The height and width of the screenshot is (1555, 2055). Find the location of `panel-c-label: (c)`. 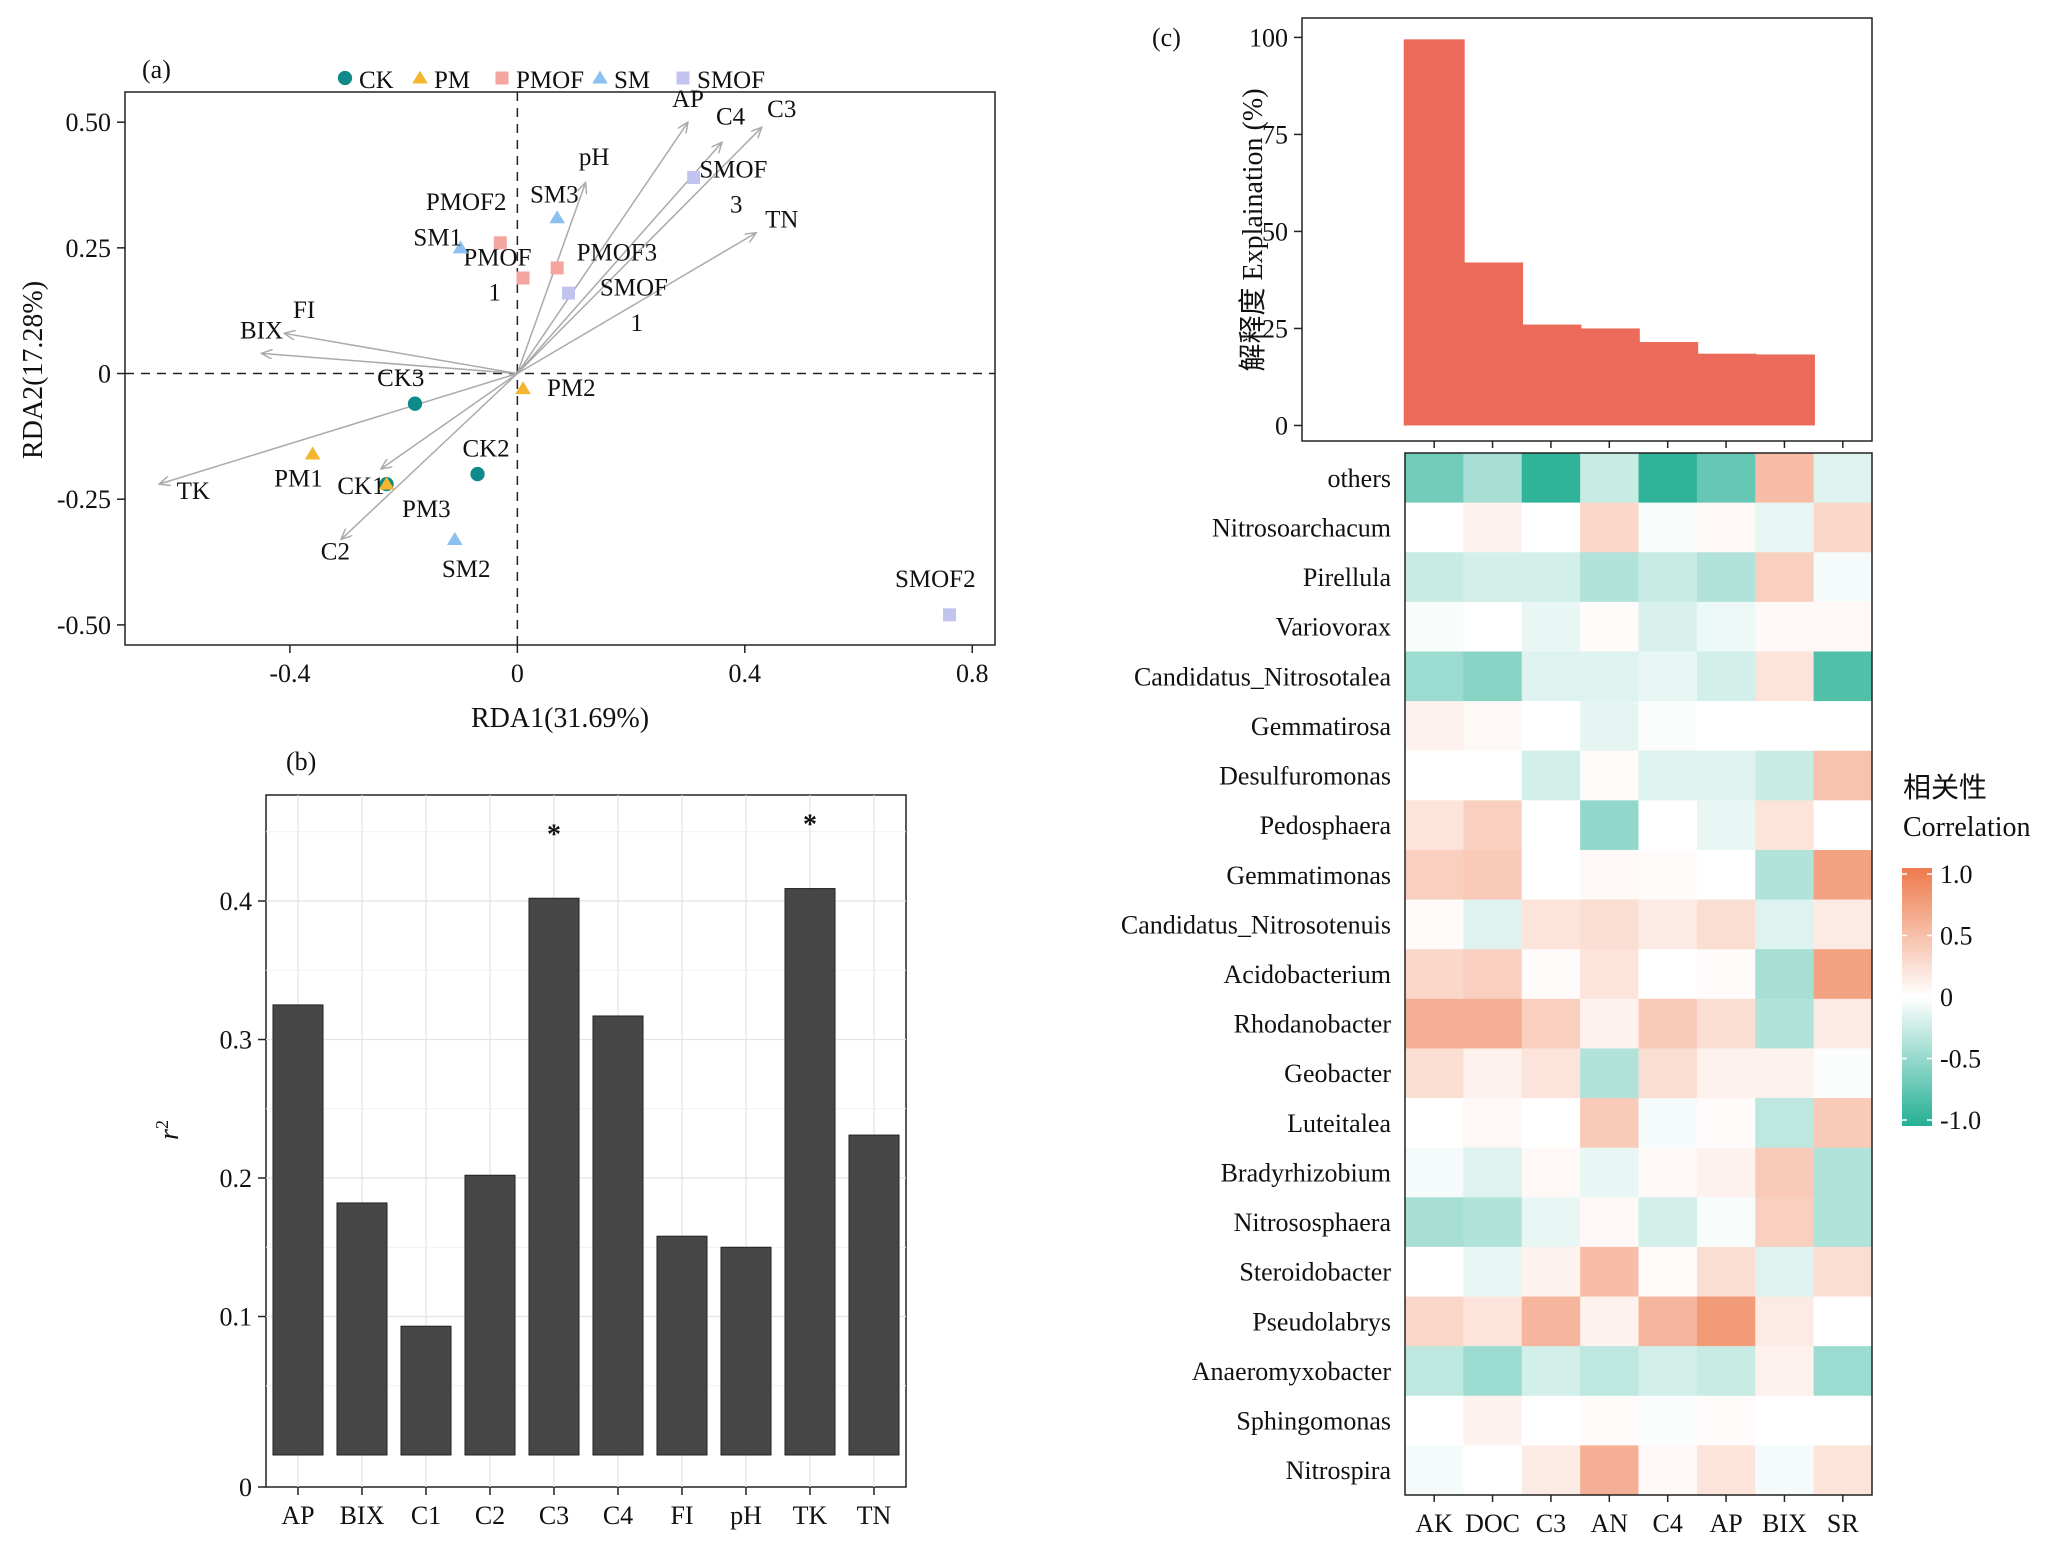

panel-c-label: (c) is located at coordinates (1166, 37).